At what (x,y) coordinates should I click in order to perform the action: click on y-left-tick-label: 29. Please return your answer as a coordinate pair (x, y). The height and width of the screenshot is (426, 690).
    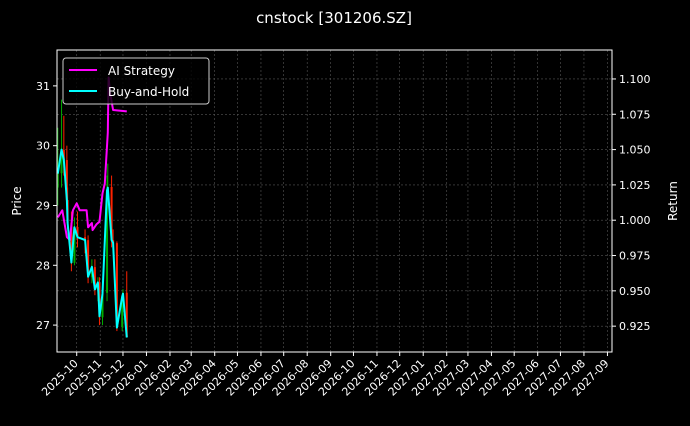
    Looking at the image, I should click on (43, 205).